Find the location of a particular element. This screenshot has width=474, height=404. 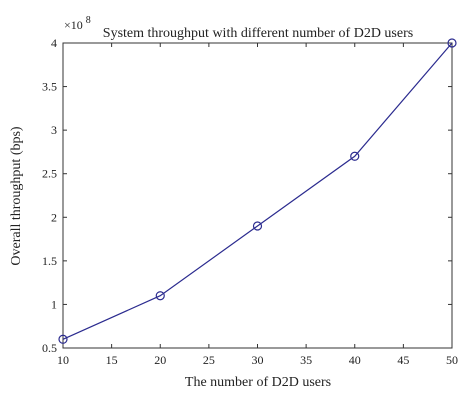

x-tick-label: 50 is located at coordinates (452, 360).